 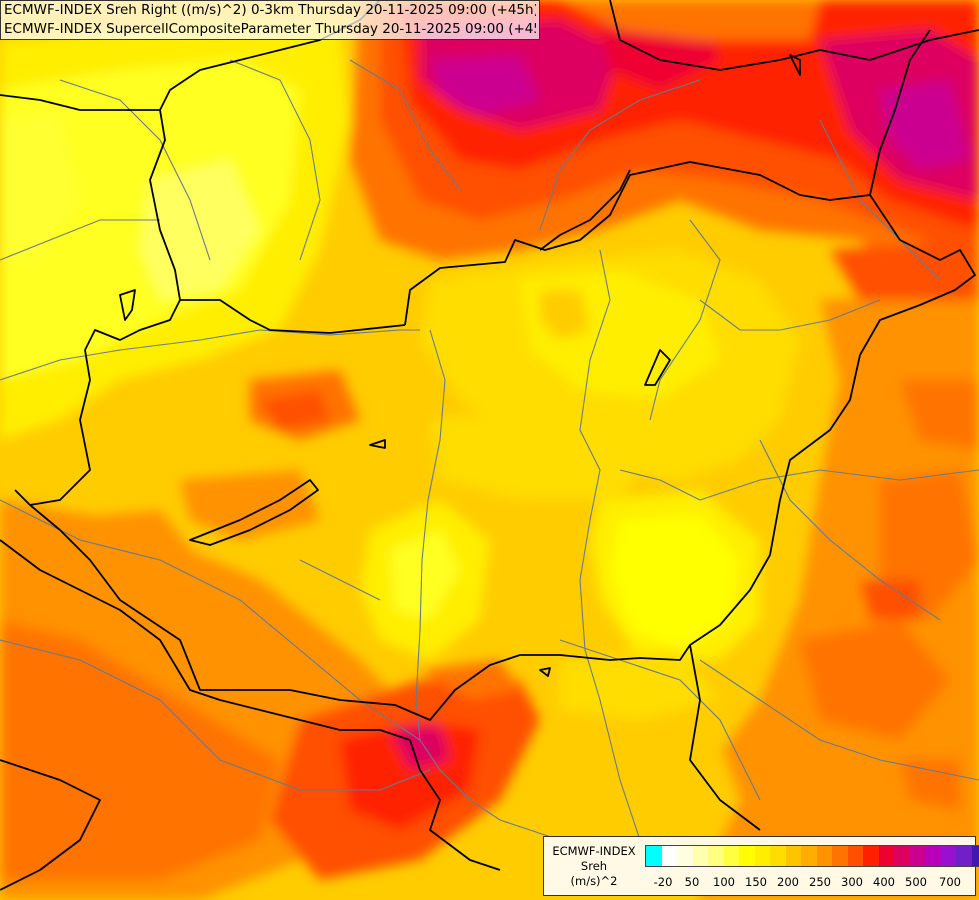 What do you see at coordinates (724, 882) in the screenshot?
I see `legend-tick-label: 100` at bounding box center [724, 882].